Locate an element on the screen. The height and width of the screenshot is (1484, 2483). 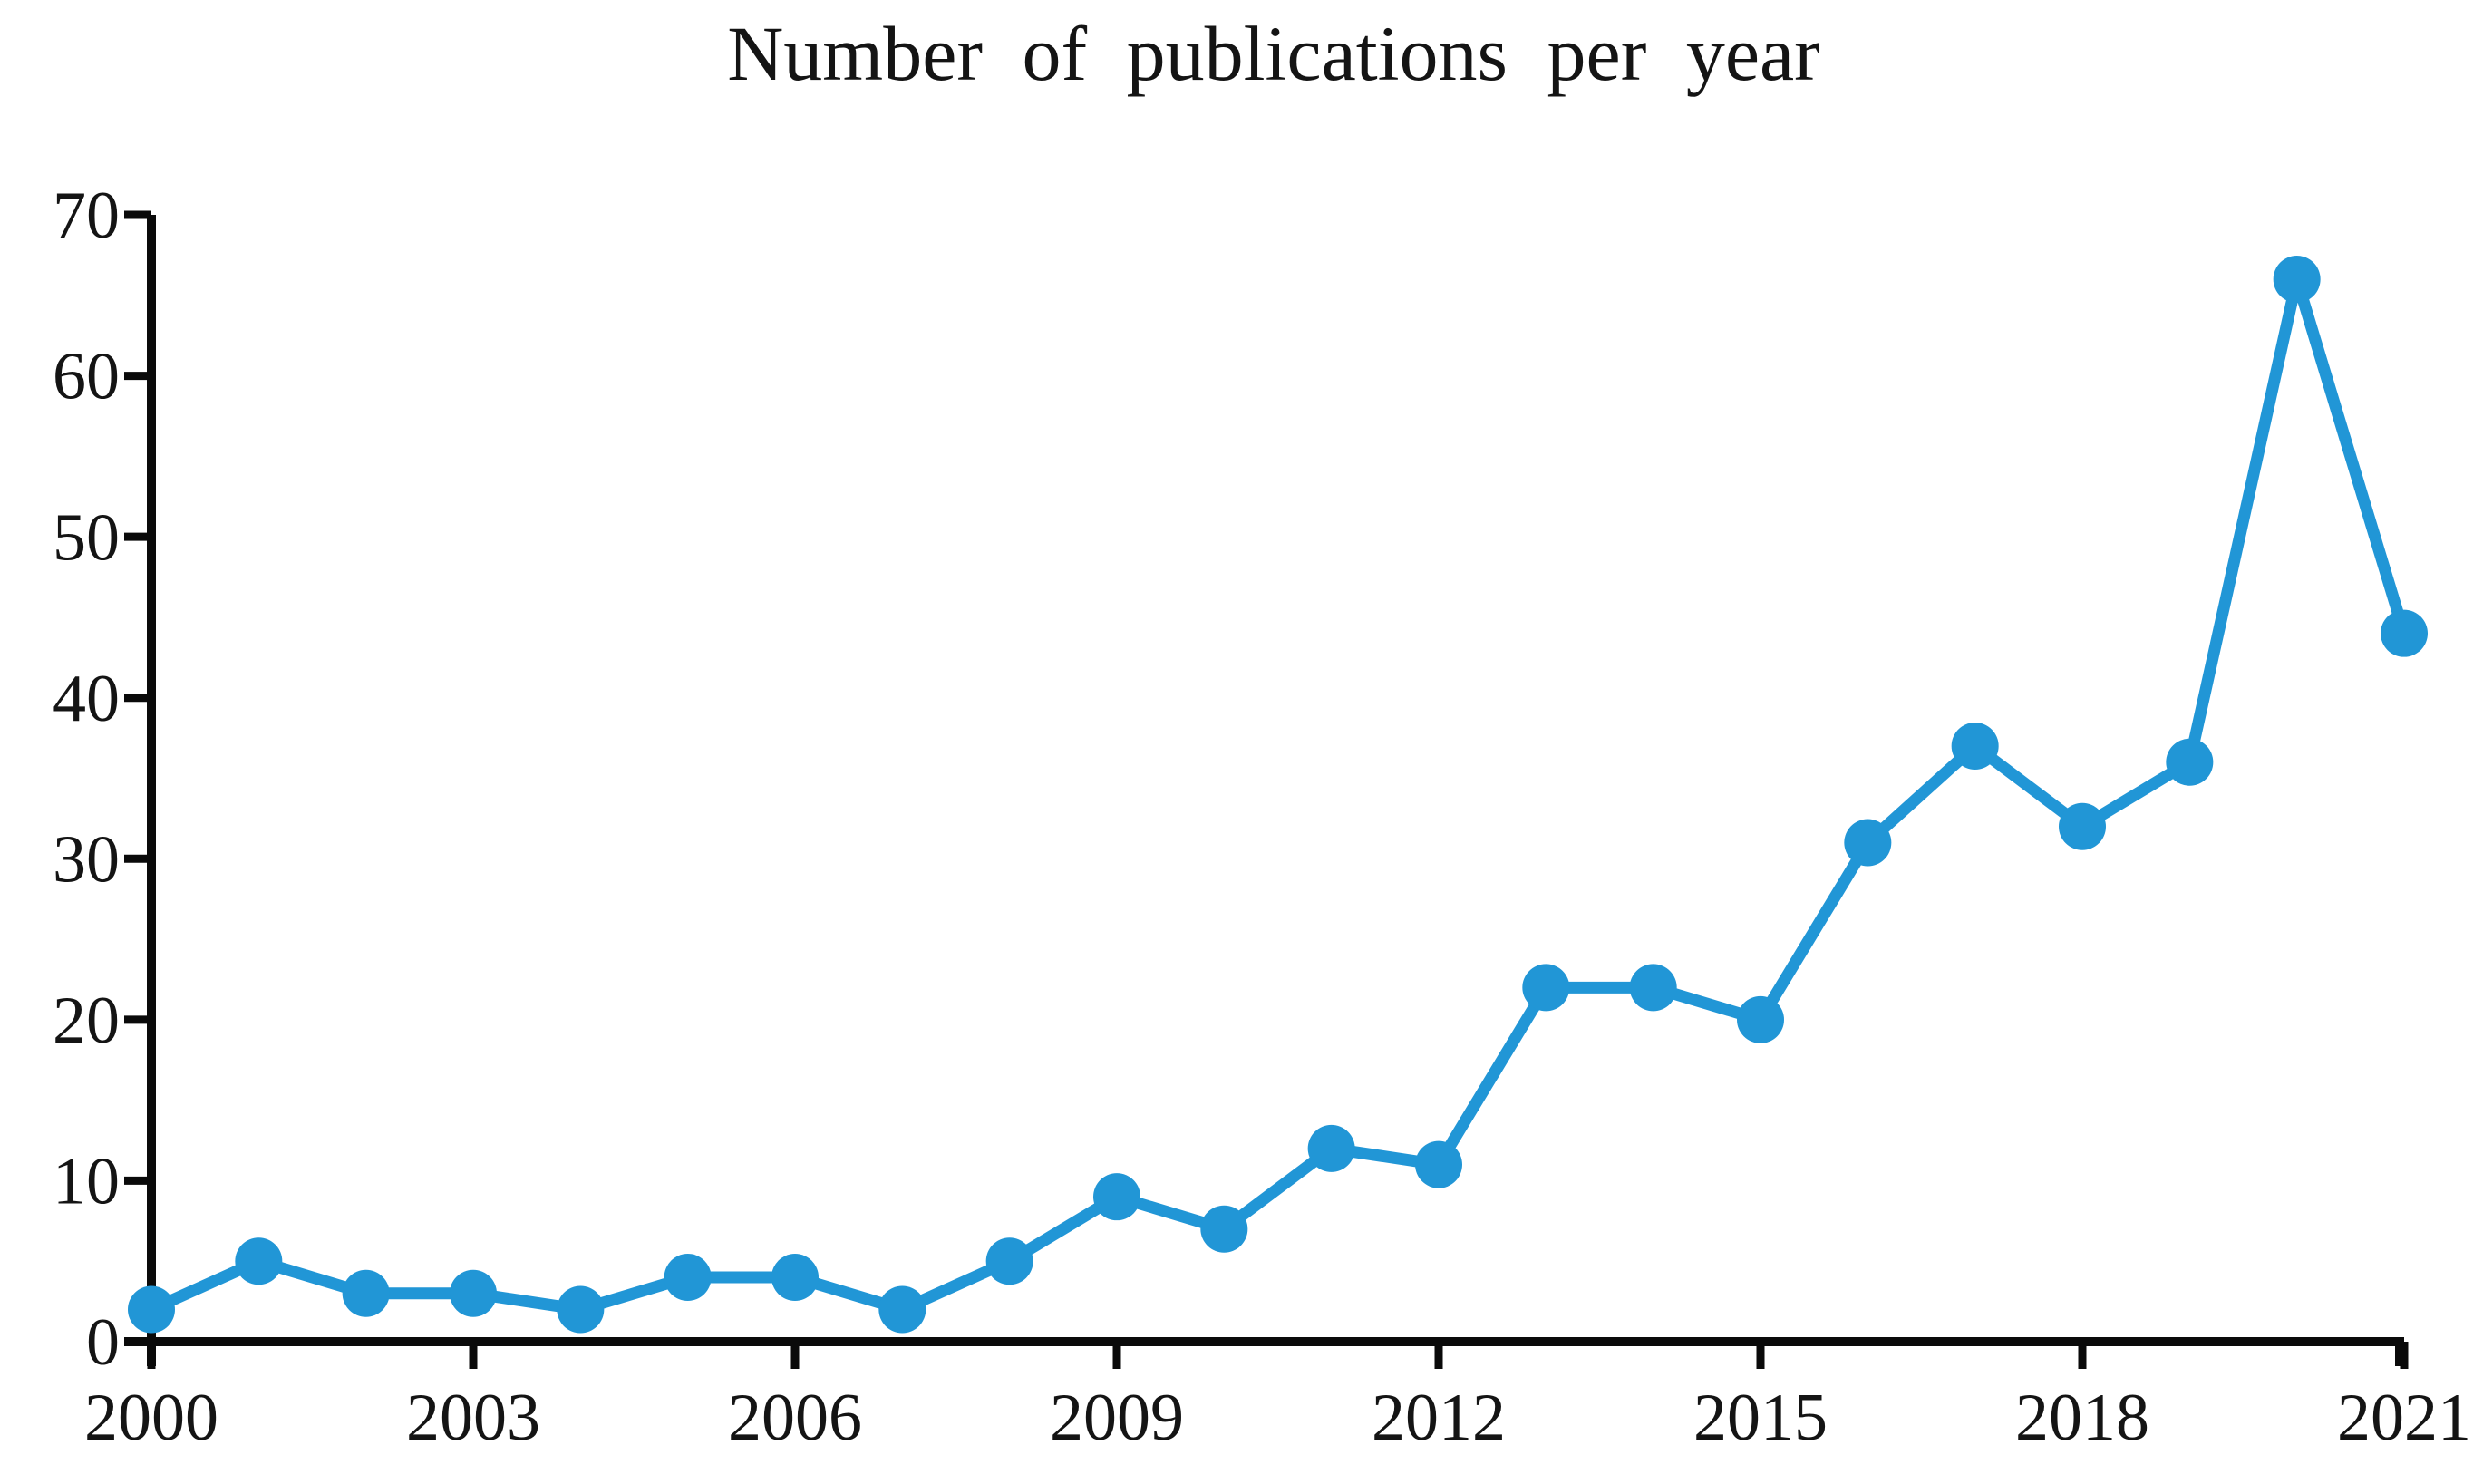
data-point-2011 is located at coordinates (1331, 1148).